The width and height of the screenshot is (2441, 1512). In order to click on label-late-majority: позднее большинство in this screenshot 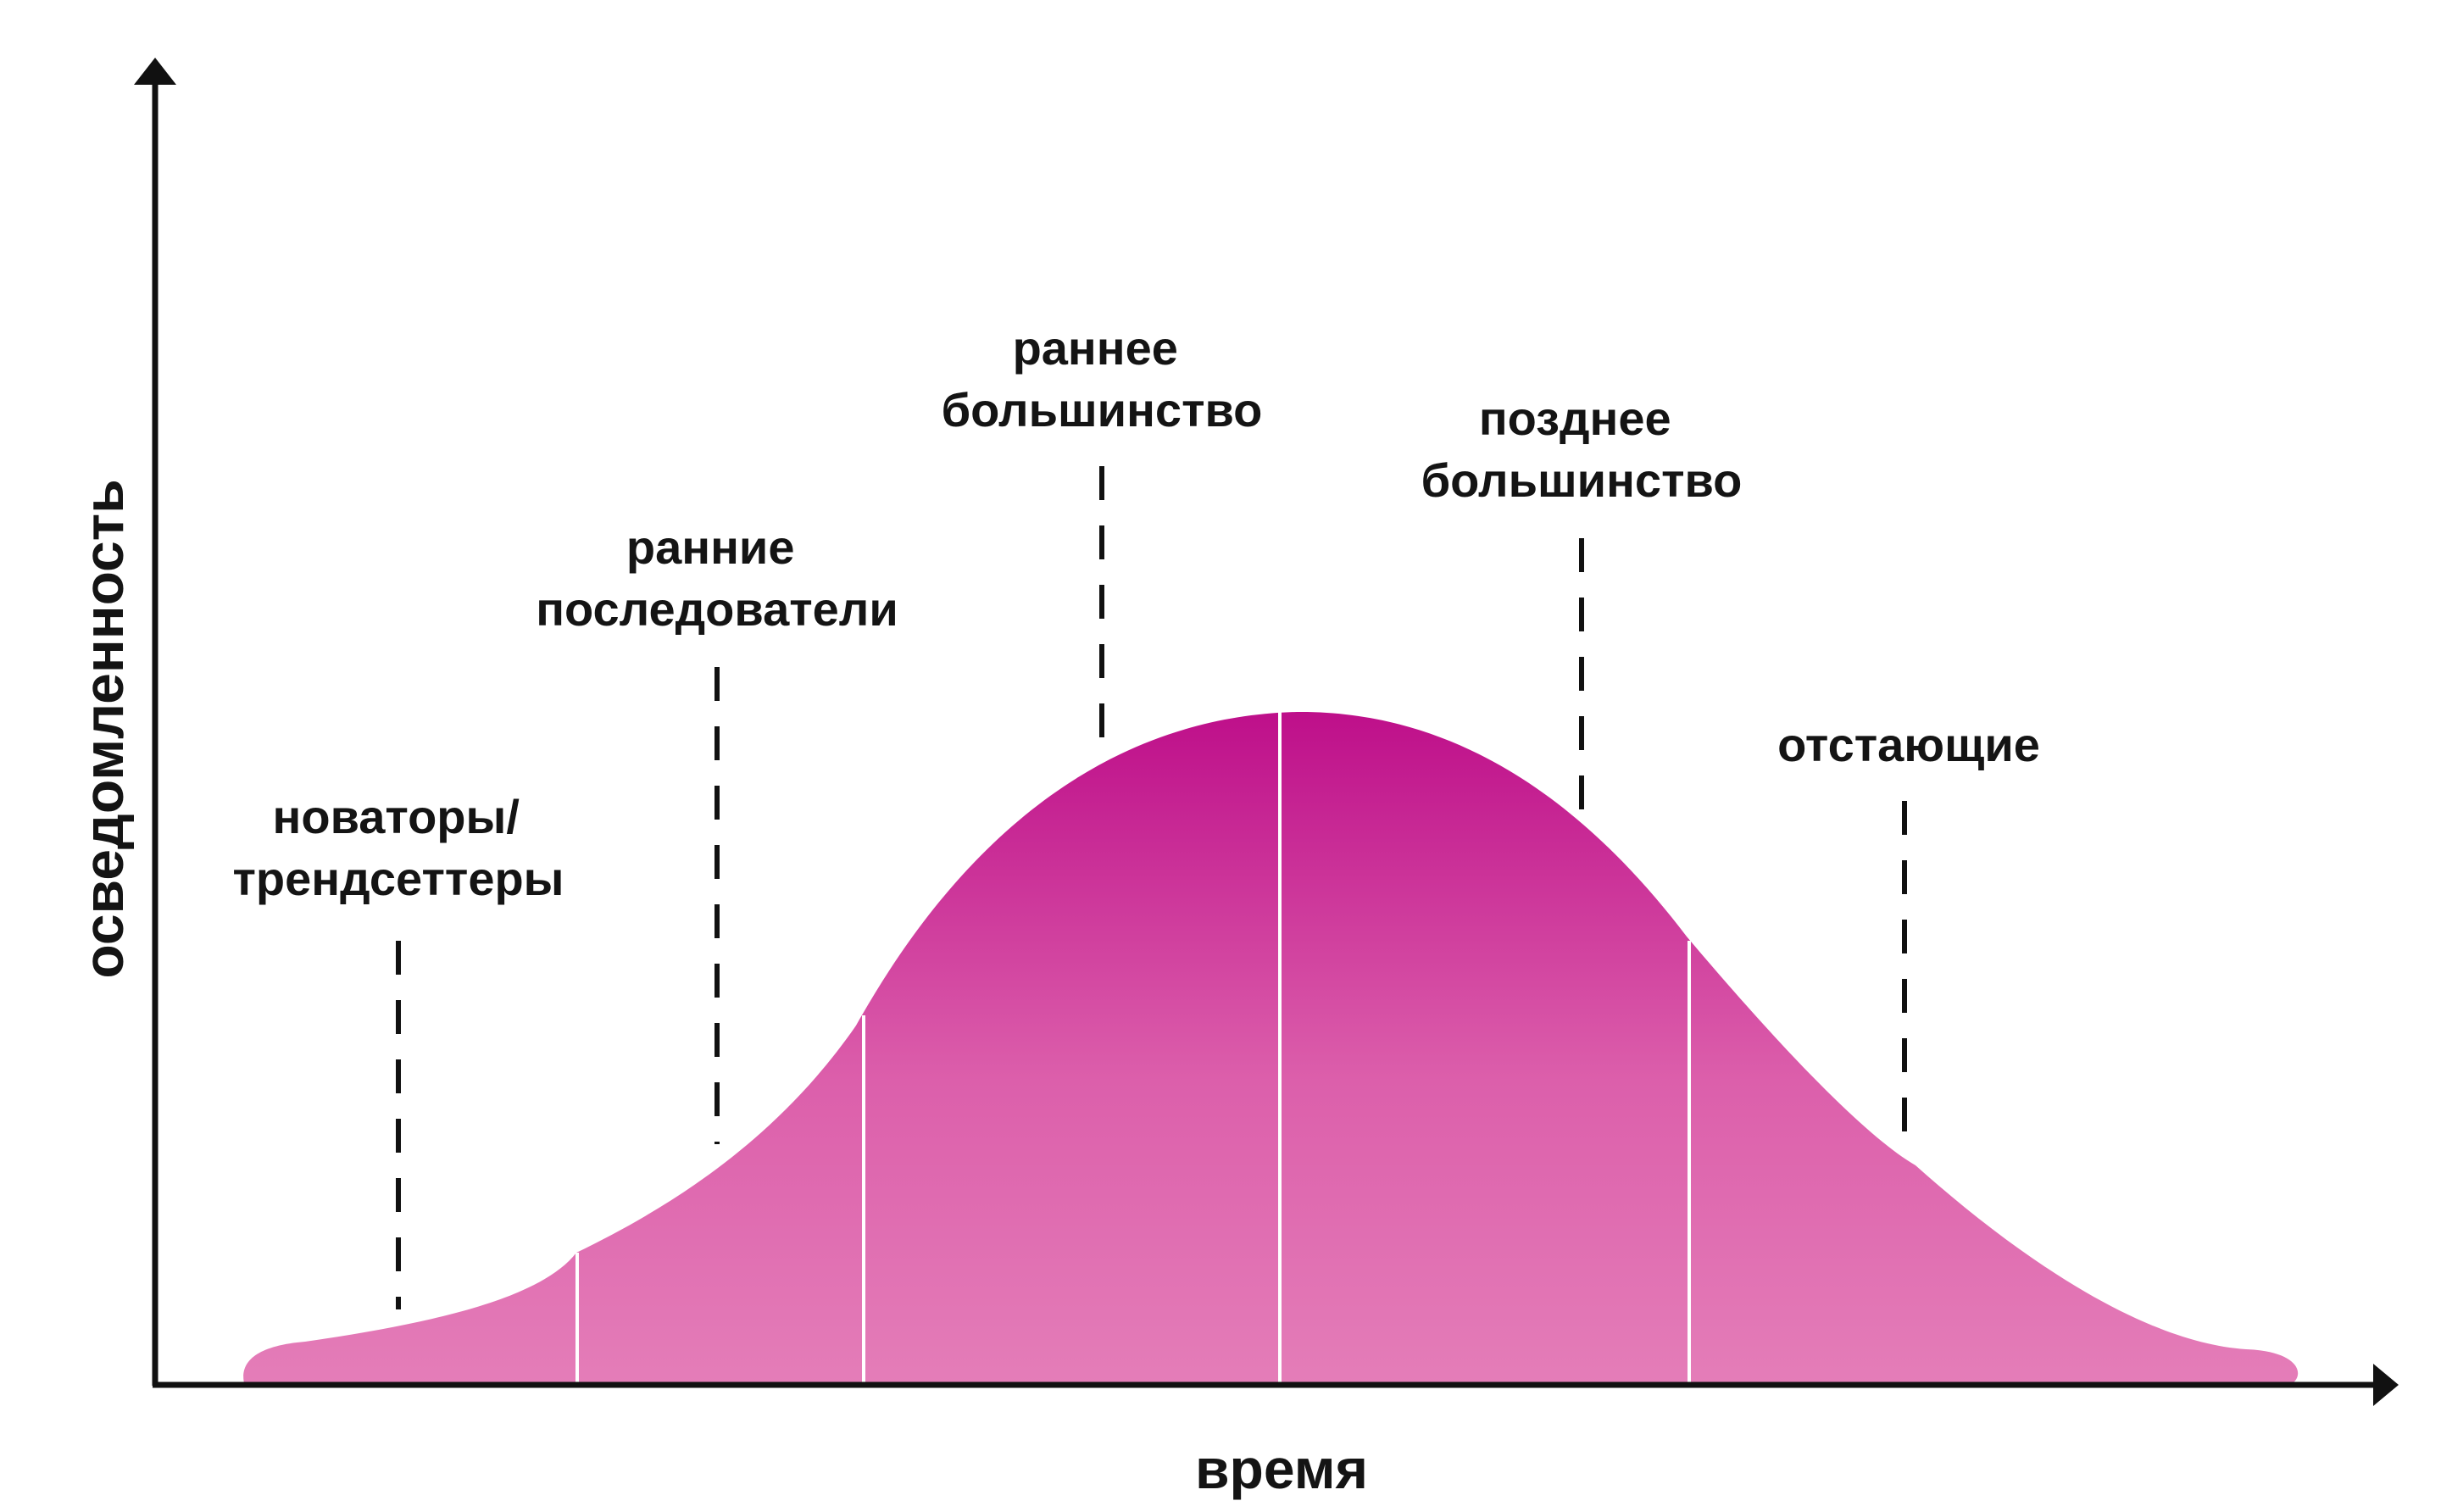, I will do `click(1582, 450)`.